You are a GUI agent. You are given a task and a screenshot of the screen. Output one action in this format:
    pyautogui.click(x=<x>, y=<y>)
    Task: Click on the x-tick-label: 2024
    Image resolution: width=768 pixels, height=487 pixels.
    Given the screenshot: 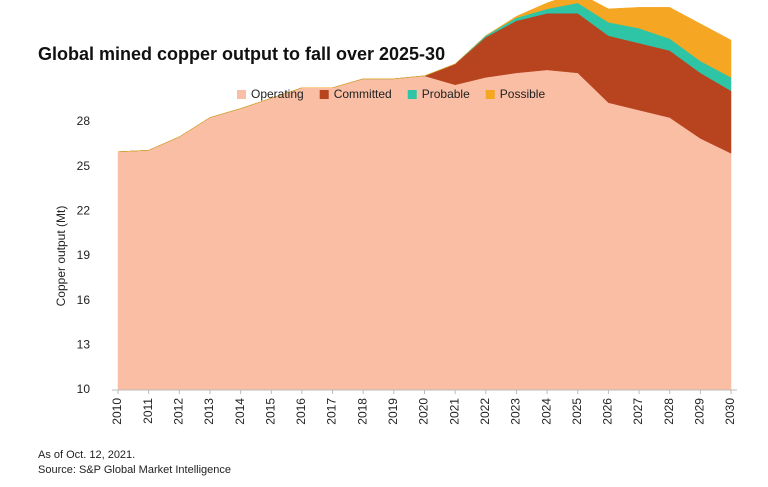 What is the action you would take?
    pyautogui.click(x=546, y=411)
    